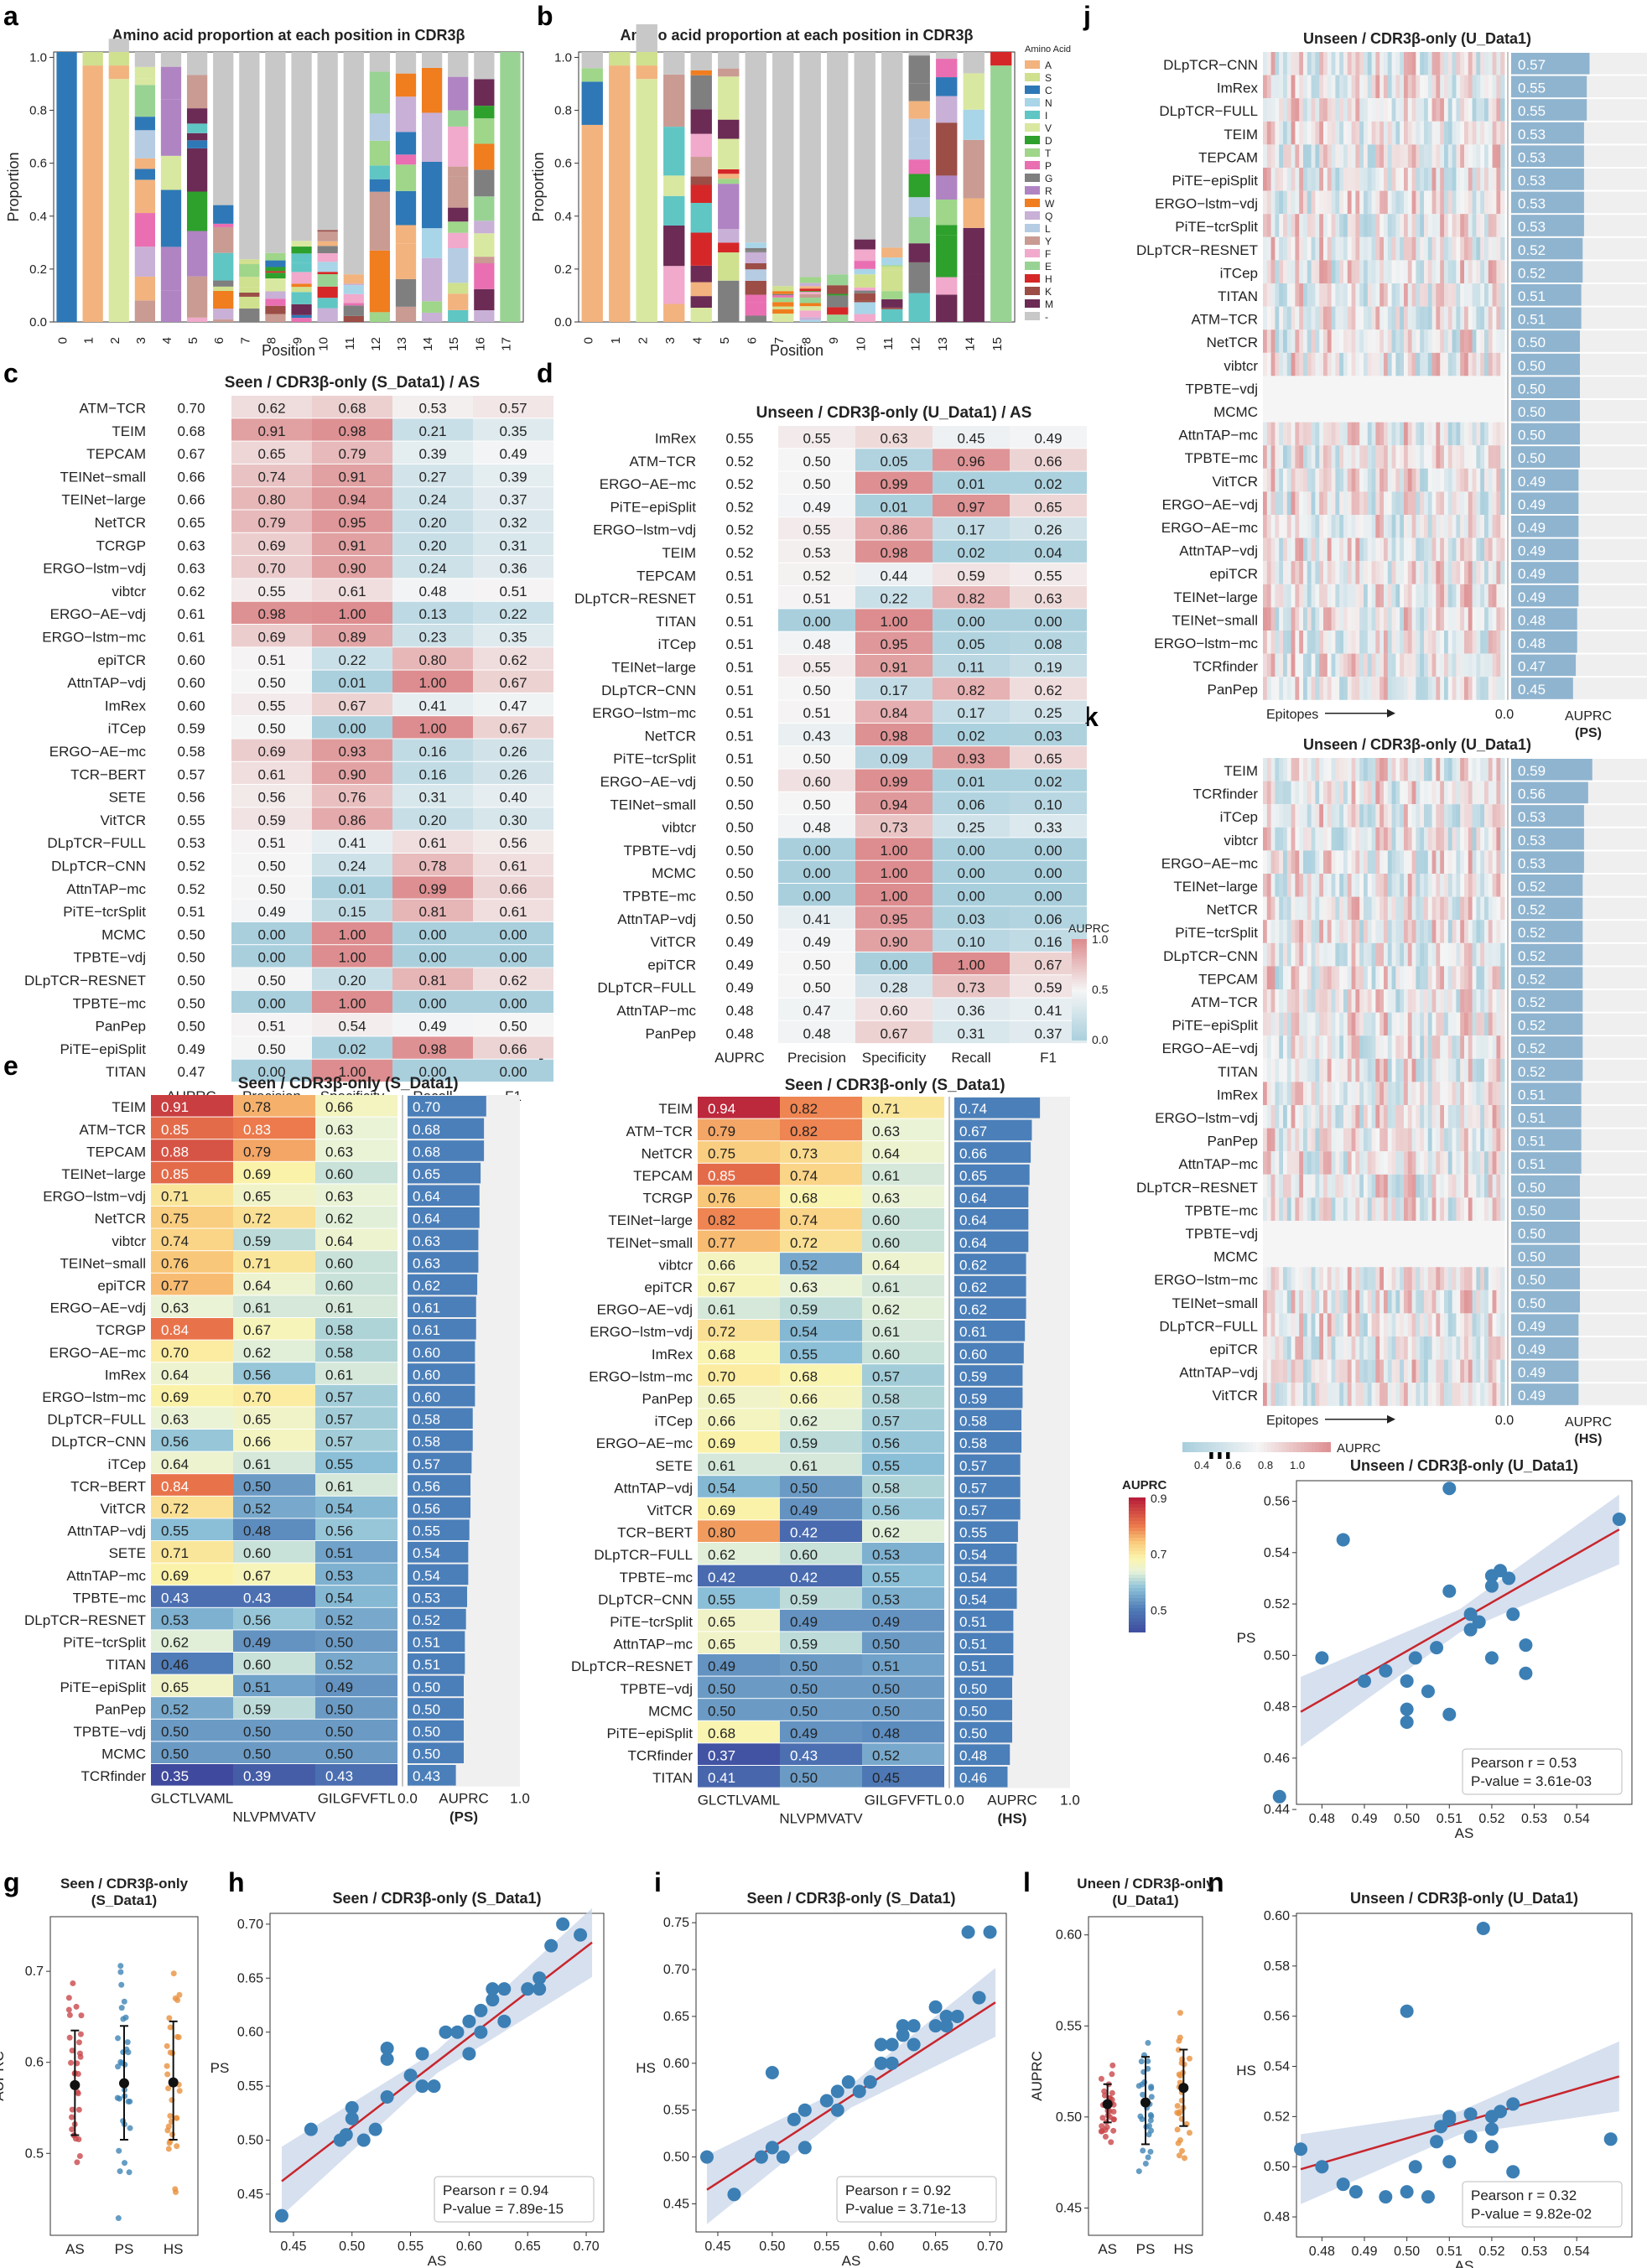  What do you see at coordinates (1532, 620) in the screenshot?
I see `heat-j-bar-value: 0.48` at bounding box center [1532, 620].